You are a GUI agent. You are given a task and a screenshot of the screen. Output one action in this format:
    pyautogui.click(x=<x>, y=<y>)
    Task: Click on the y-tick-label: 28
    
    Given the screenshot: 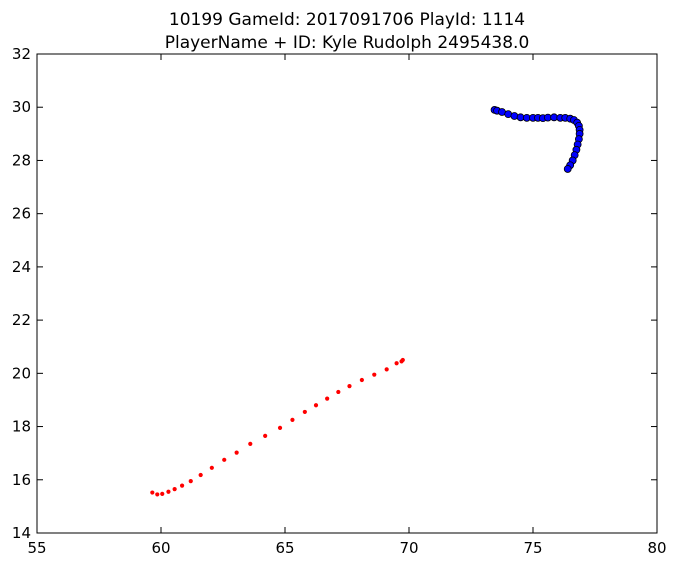 What is the action you would take?
    pyautogui.click(x=21, y=160)
    